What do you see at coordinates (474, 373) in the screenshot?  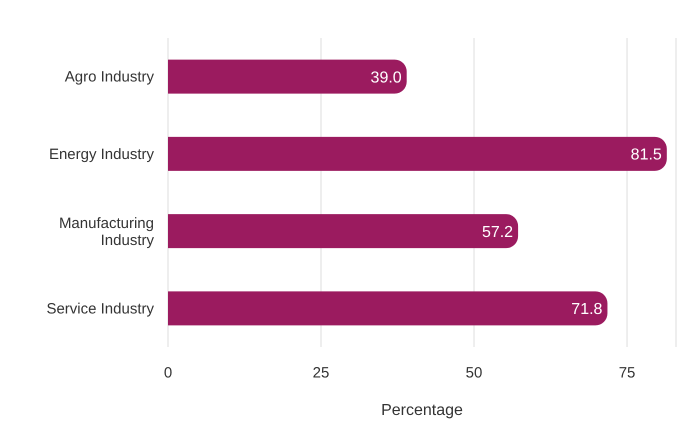 I see `x-tick-label: 50` at bounding box center [474, 373].